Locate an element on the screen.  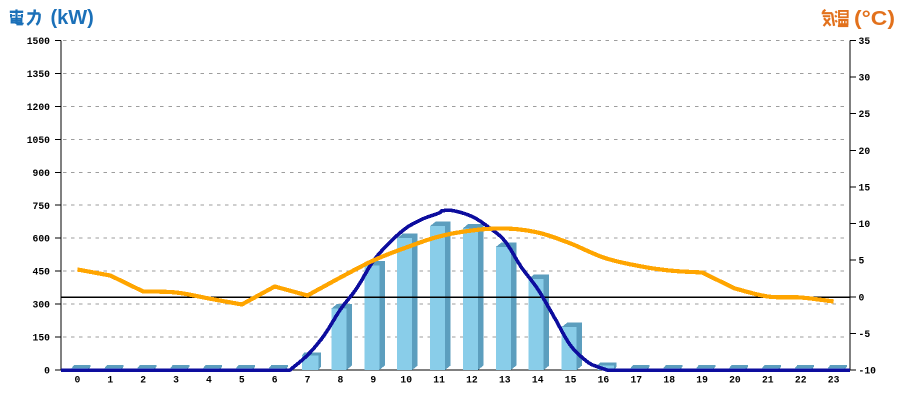
svg-text: 450 is located at coordinates (42, 272).